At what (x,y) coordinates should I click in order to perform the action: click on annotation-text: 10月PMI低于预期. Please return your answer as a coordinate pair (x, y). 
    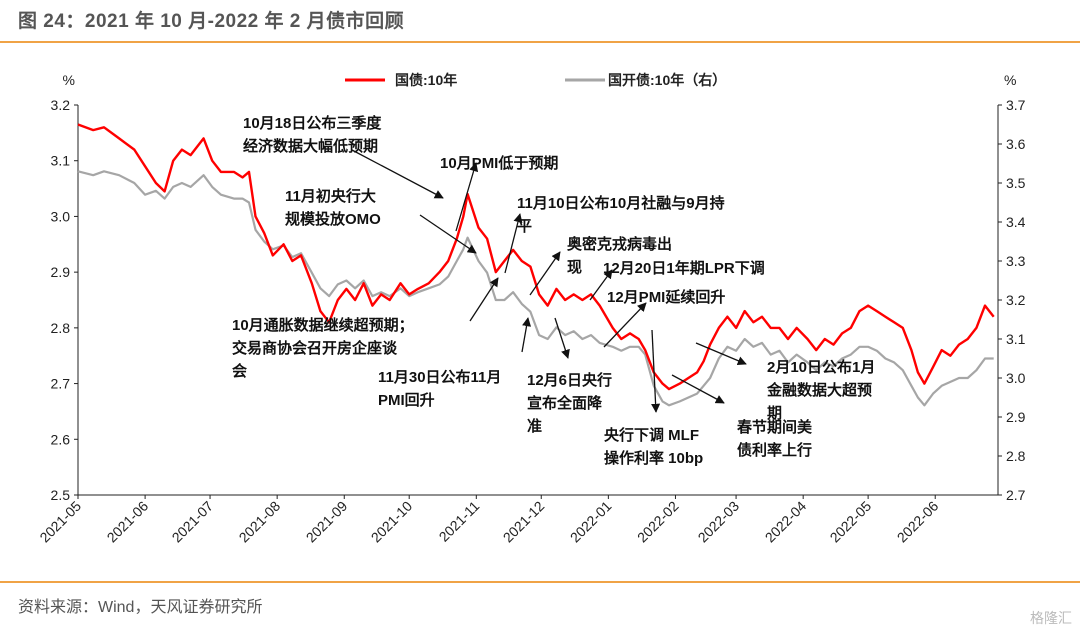
    Looking at the image, I should click on (499, 163).